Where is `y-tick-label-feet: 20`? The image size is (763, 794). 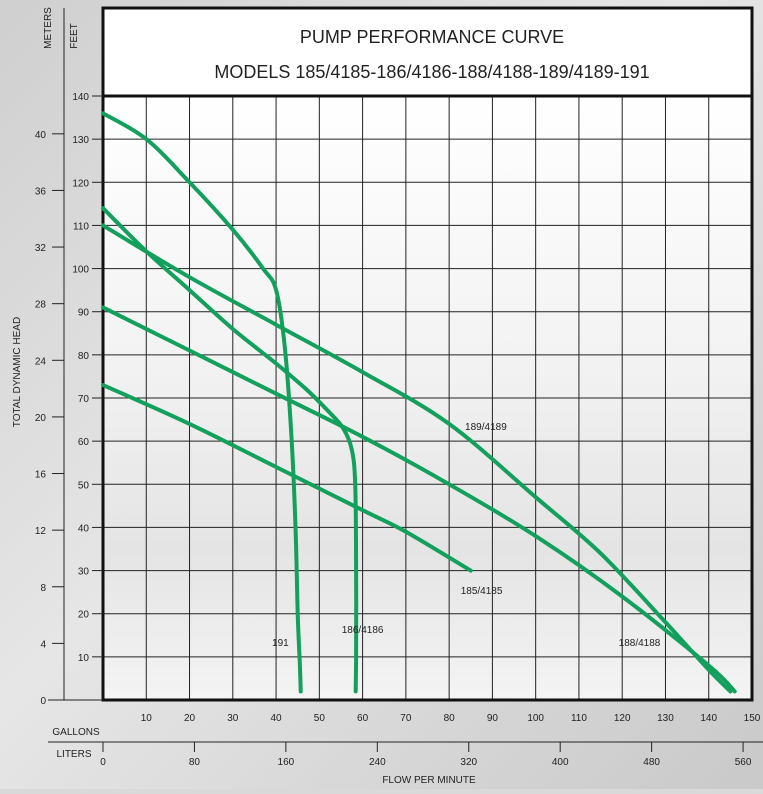 y-tick-label-feet: 20 is located at coordinates (84, 615).